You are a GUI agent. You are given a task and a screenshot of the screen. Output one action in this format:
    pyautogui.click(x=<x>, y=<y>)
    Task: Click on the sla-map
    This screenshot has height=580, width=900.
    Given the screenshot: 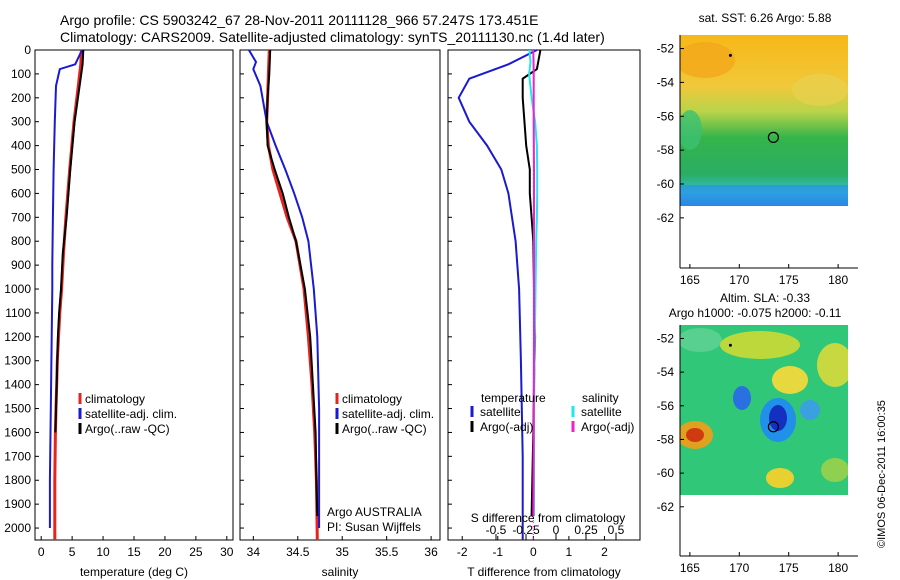 What is the action you would take?
    pyautogui.click(x=764, y=410)
    